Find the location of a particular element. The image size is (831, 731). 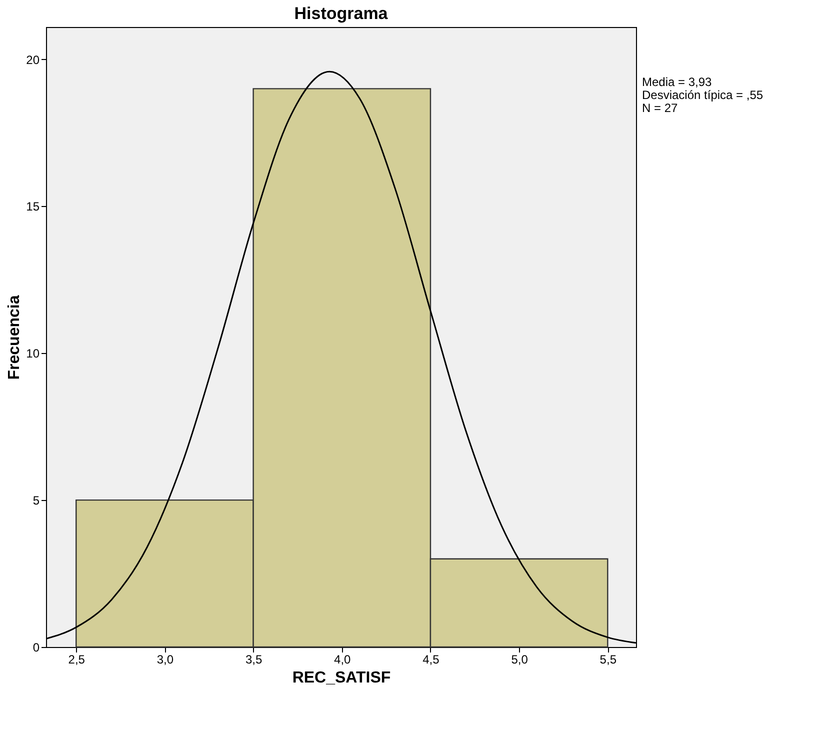

x-tick-label: 3,5 is located at coordinates (253, 659).